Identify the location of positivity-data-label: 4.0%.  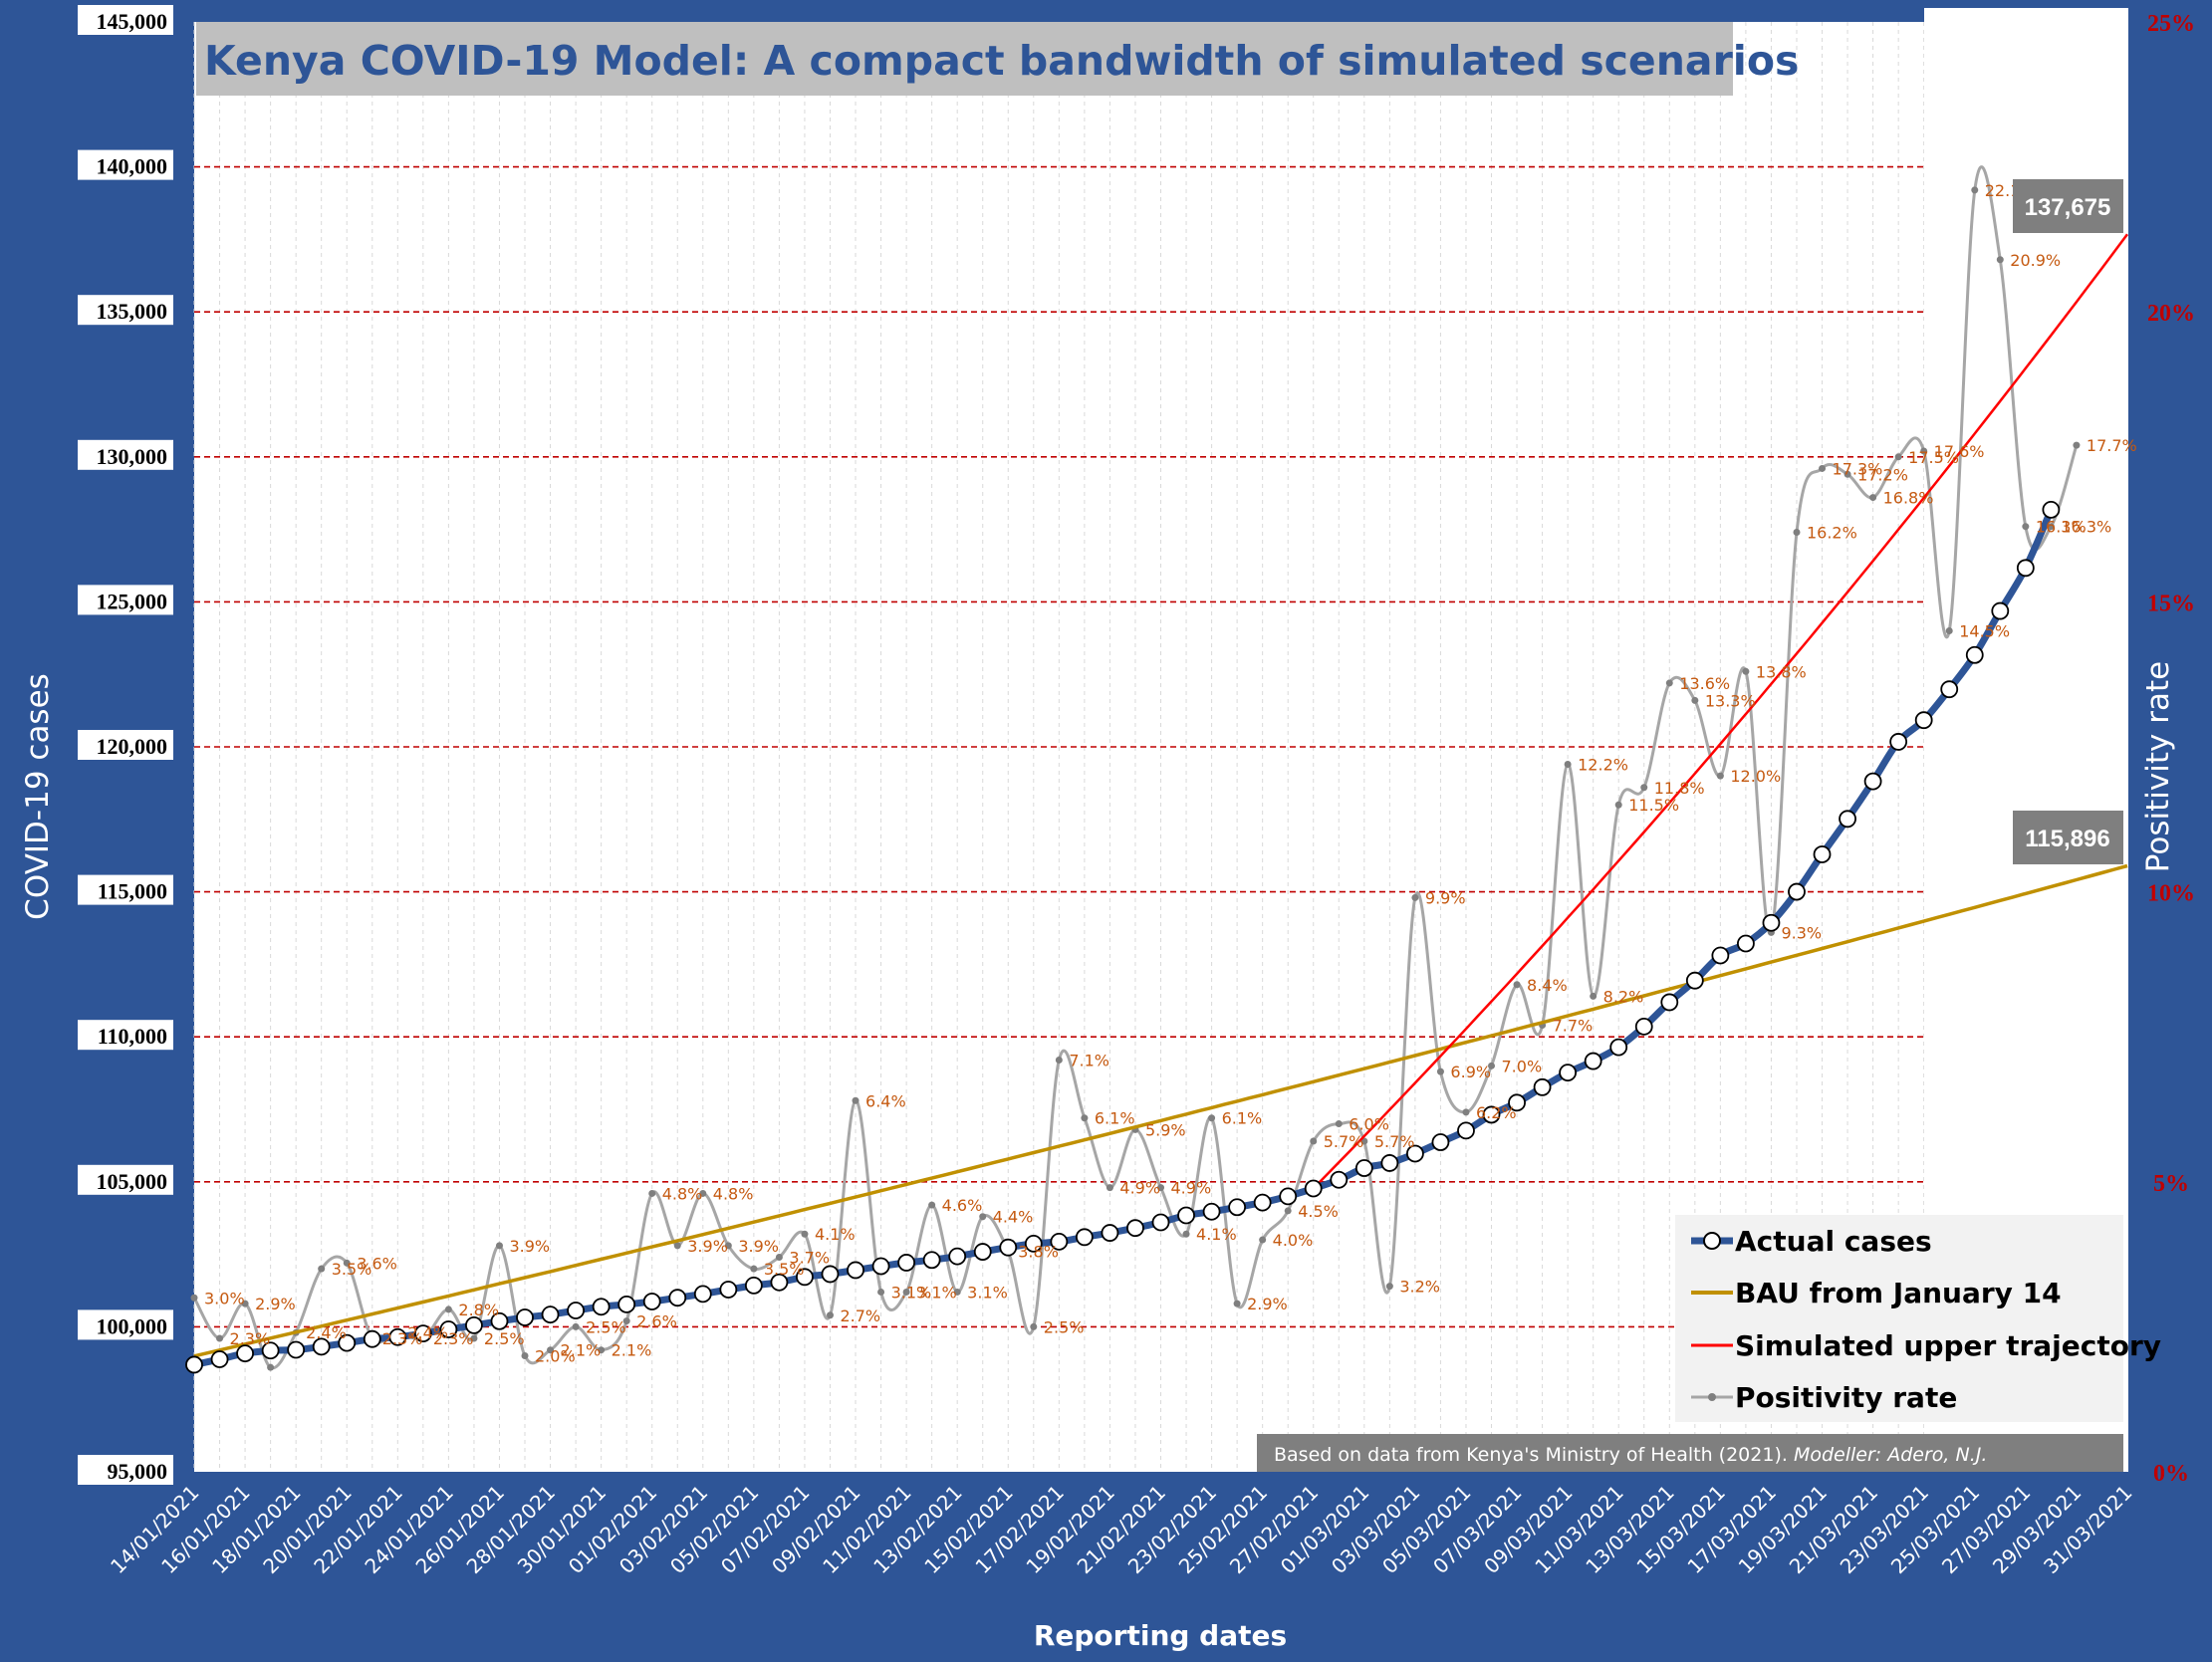
(1293, 1240).